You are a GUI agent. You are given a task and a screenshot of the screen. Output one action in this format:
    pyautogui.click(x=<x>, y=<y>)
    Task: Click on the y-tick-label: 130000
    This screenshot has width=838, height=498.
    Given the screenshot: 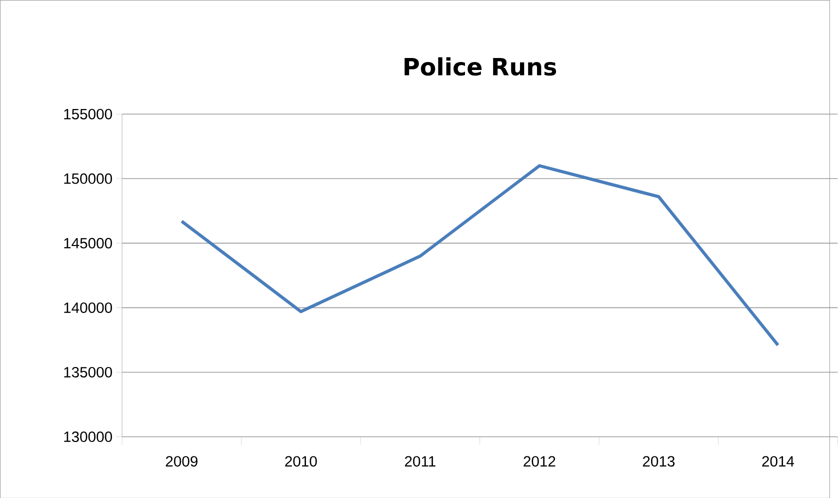 What is the action you would take?
    pyautogui.click(x=88, y=436)
    